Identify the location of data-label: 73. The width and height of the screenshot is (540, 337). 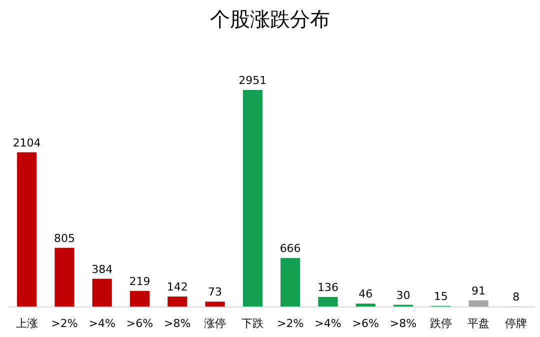
(215, 292).